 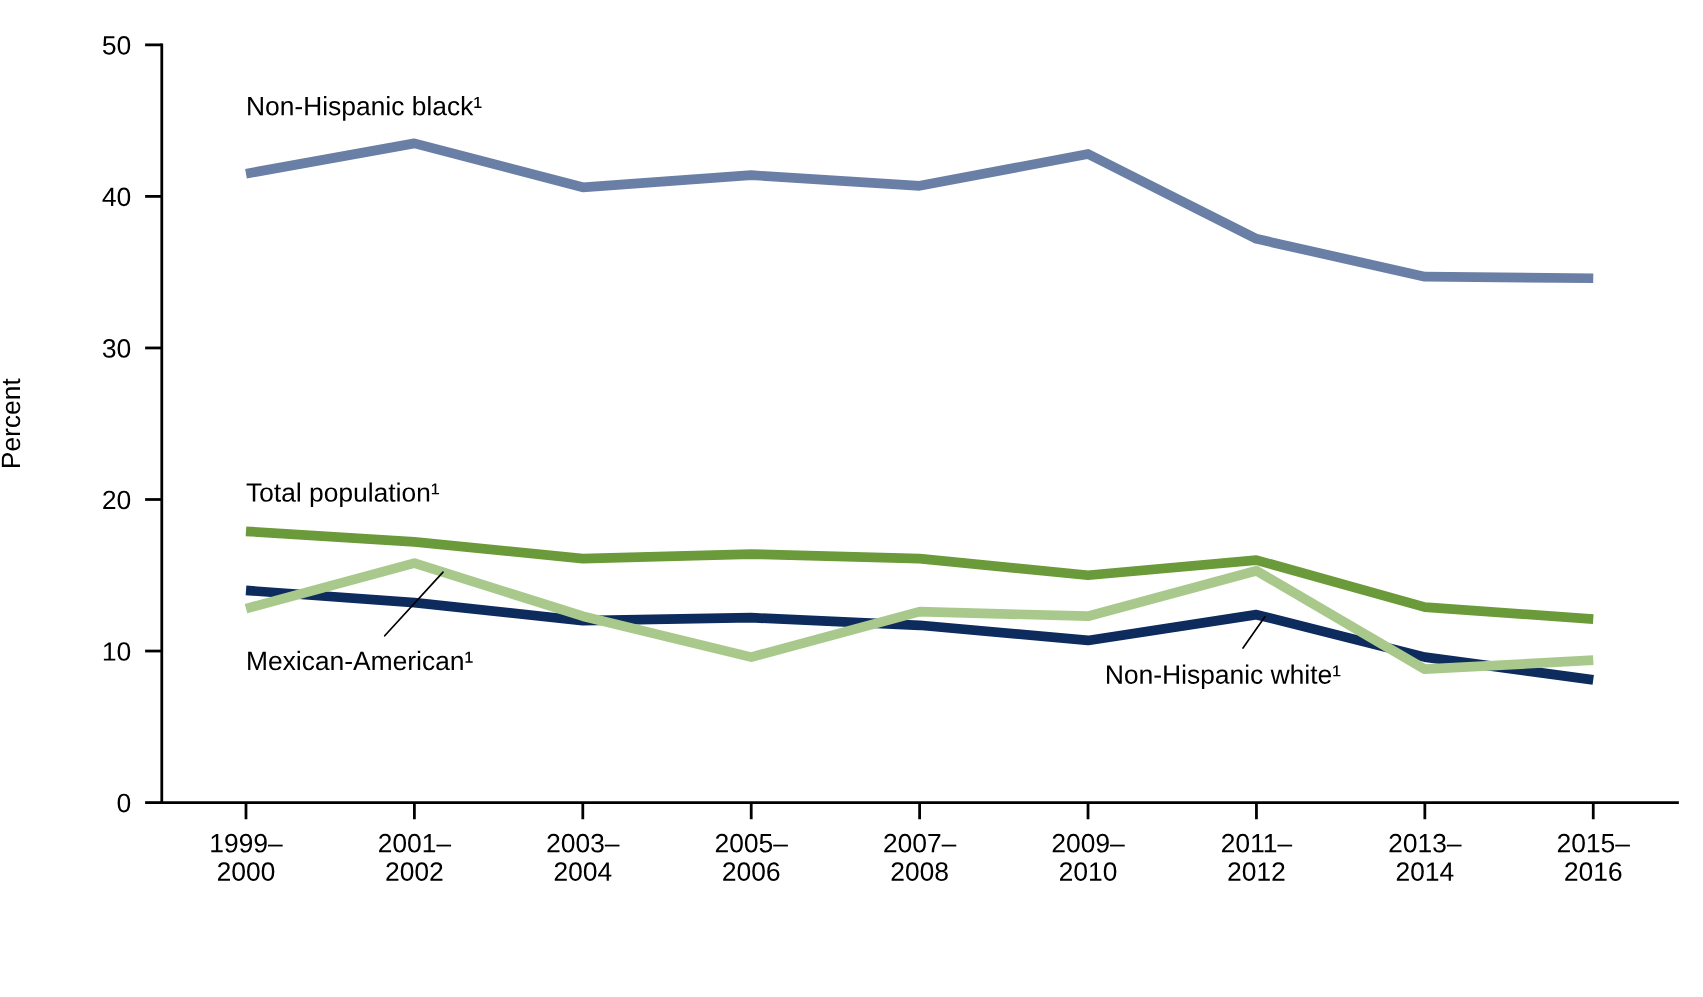 What do you see at coordinates (116, 348) in the screenshot?
I see `y-tick-label: 30` at bounding box center [116, 348].